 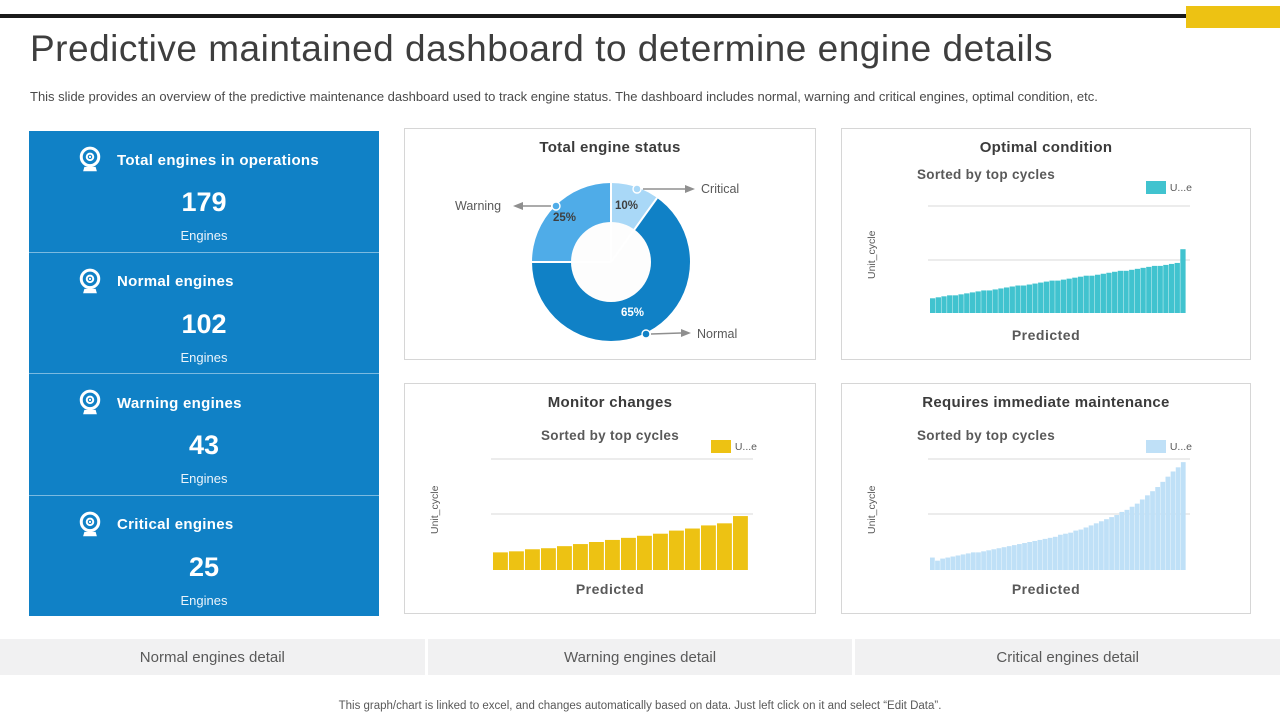 What do you see at coordinates (593, 16) in the screenshot?
I see `top-divider-line` at bounding box center [593, 16].